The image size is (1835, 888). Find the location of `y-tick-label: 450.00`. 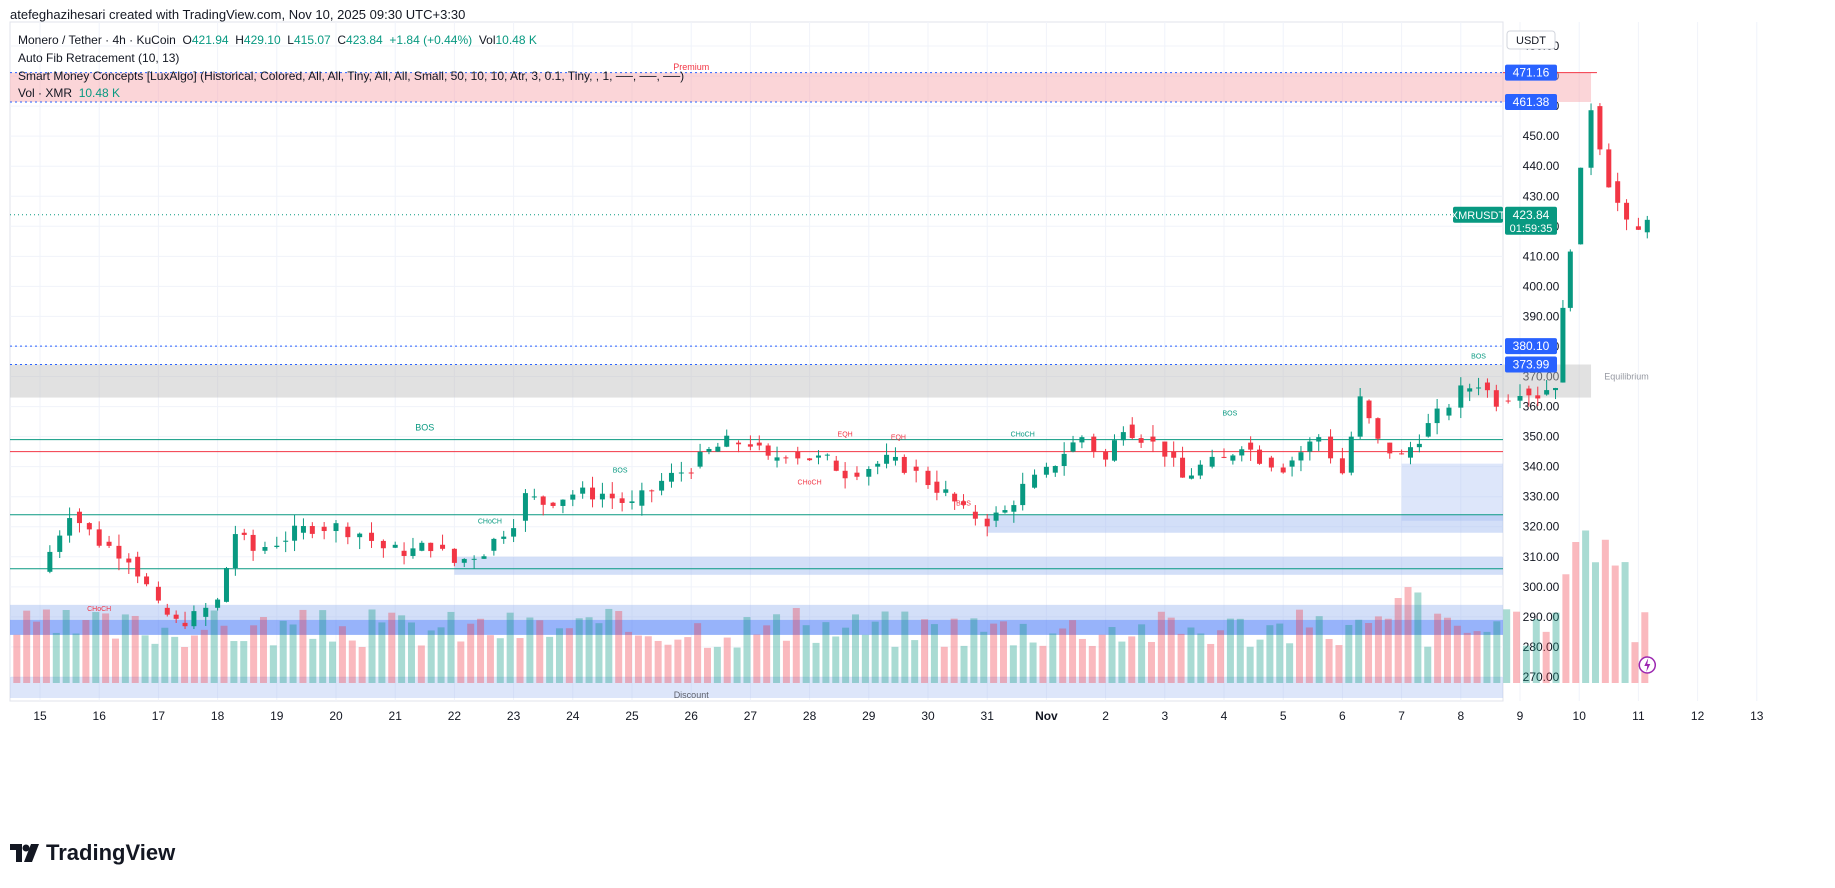

y-tick-label: 450.00 is located at coordinates (1541, 136).